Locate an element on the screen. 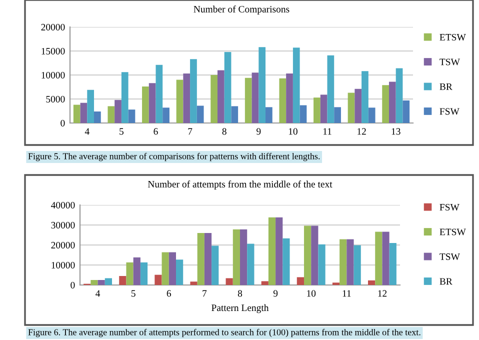 Image resolution: width=479 pixels, height=340 pixels. x-axis-title: Pattern Length is located at coordinates (240, 309).